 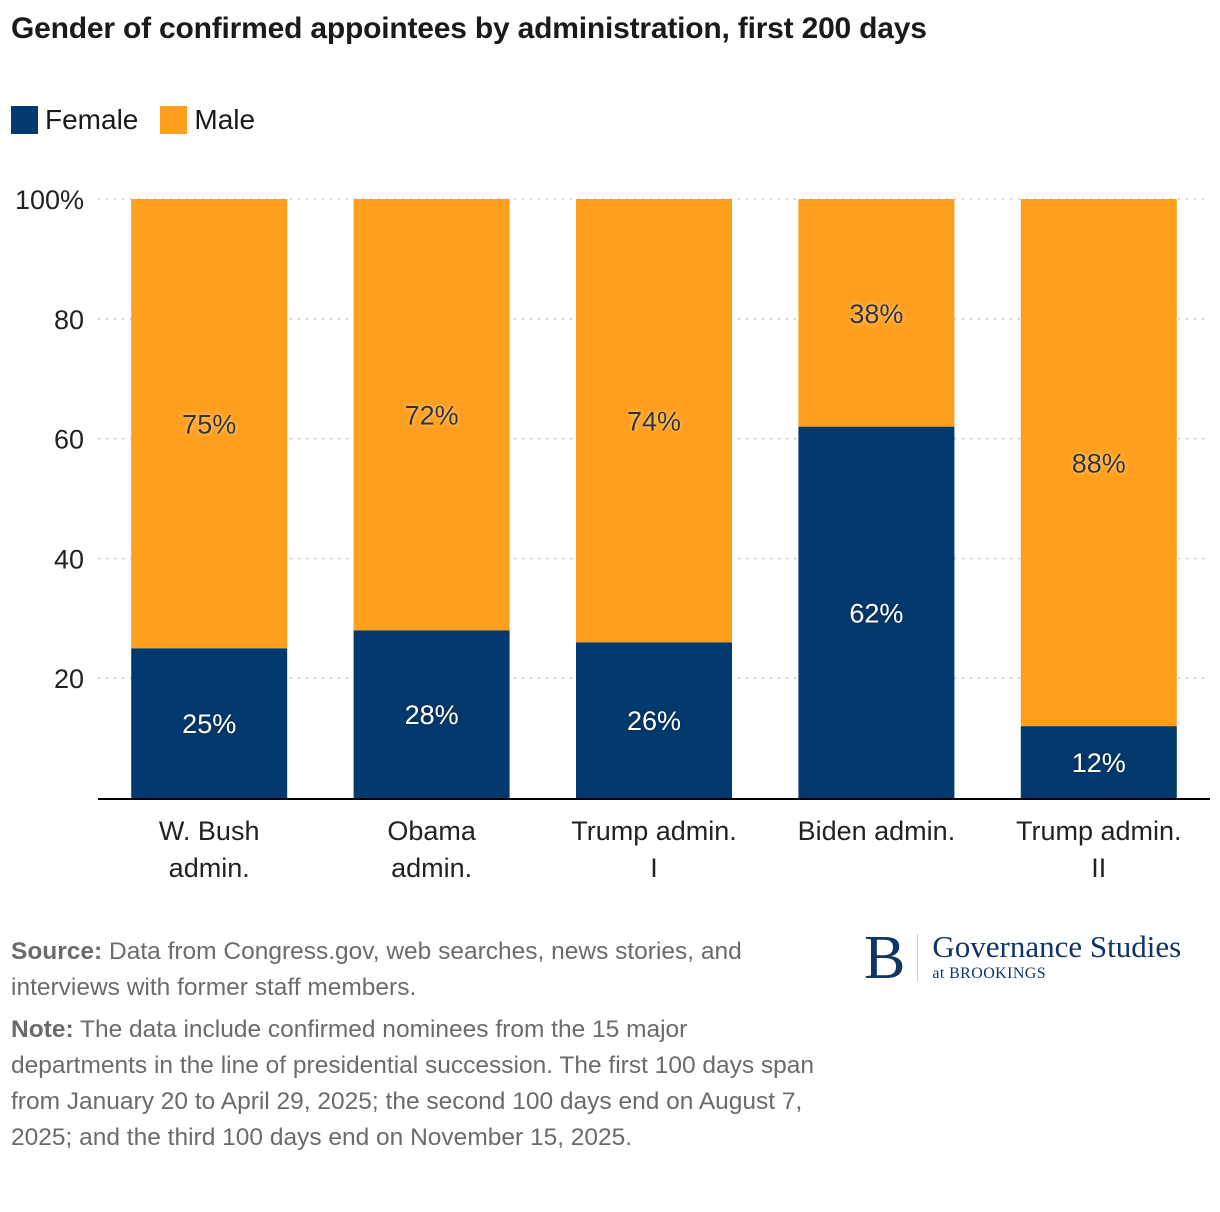 I want to click on data-label-male: 75%, so click(x=209, y=425).